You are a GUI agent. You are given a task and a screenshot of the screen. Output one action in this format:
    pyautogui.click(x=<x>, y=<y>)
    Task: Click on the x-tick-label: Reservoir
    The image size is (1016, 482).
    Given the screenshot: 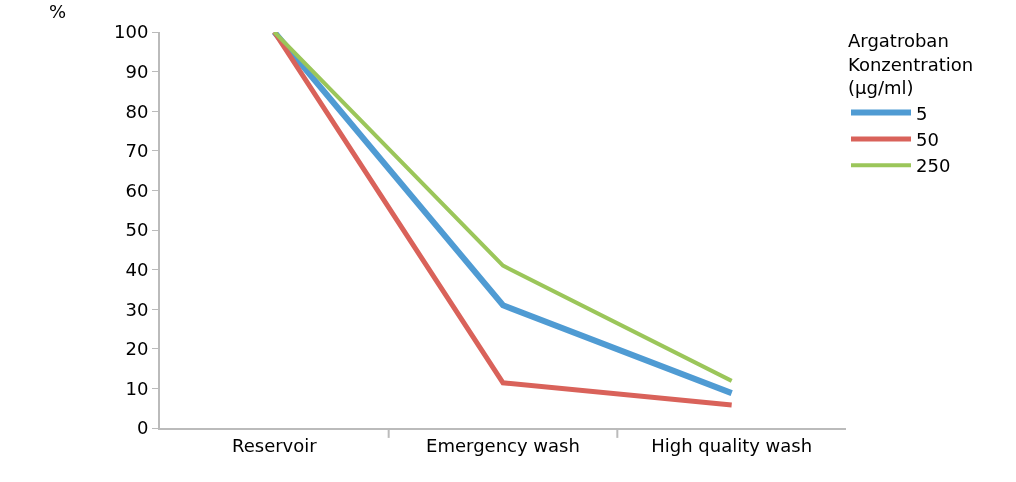 What is the action you would take?
    pyautogui.click(x=274, y=445)
    